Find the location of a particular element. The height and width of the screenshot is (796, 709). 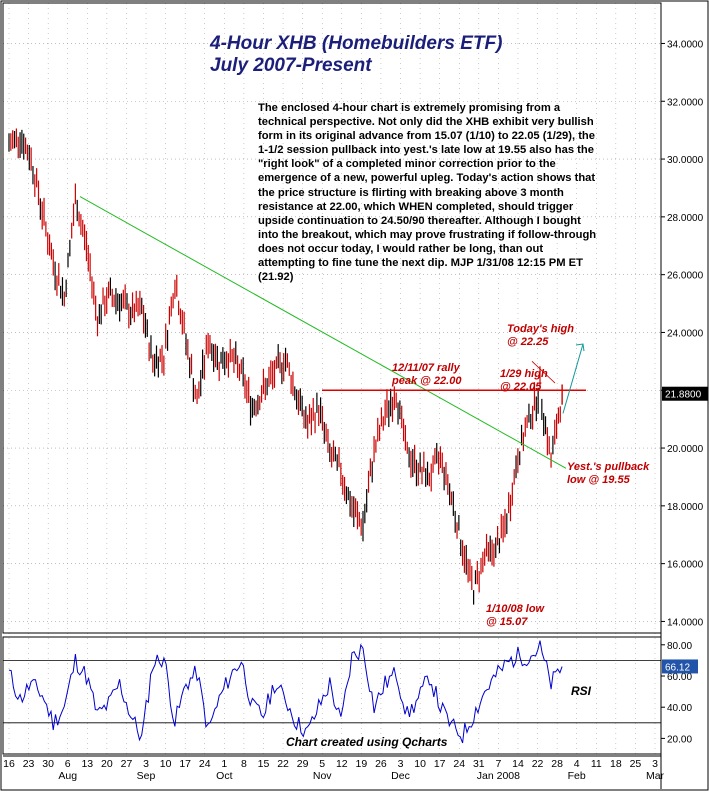

day-tick-label: 15 is located at coordinates (264, 764).